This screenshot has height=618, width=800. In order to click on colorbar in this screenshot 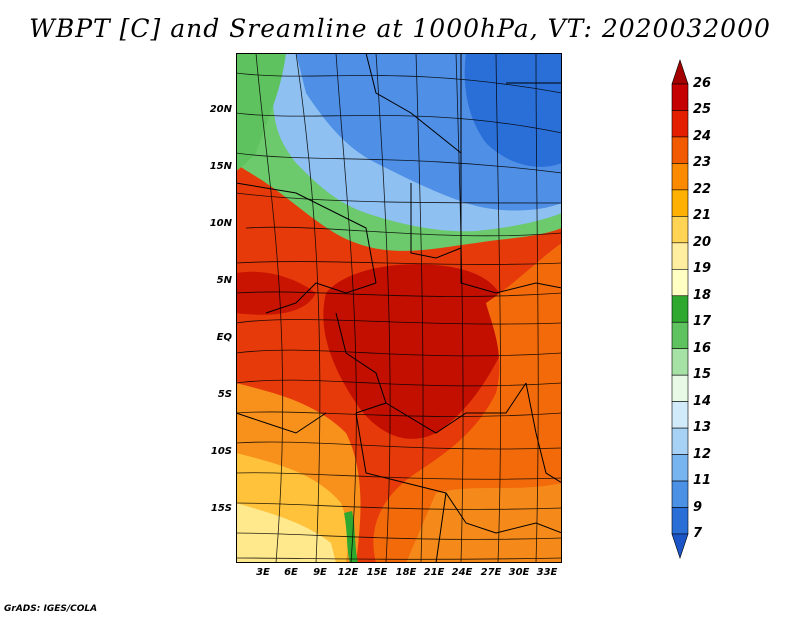, I will do `click(680, 309)`.